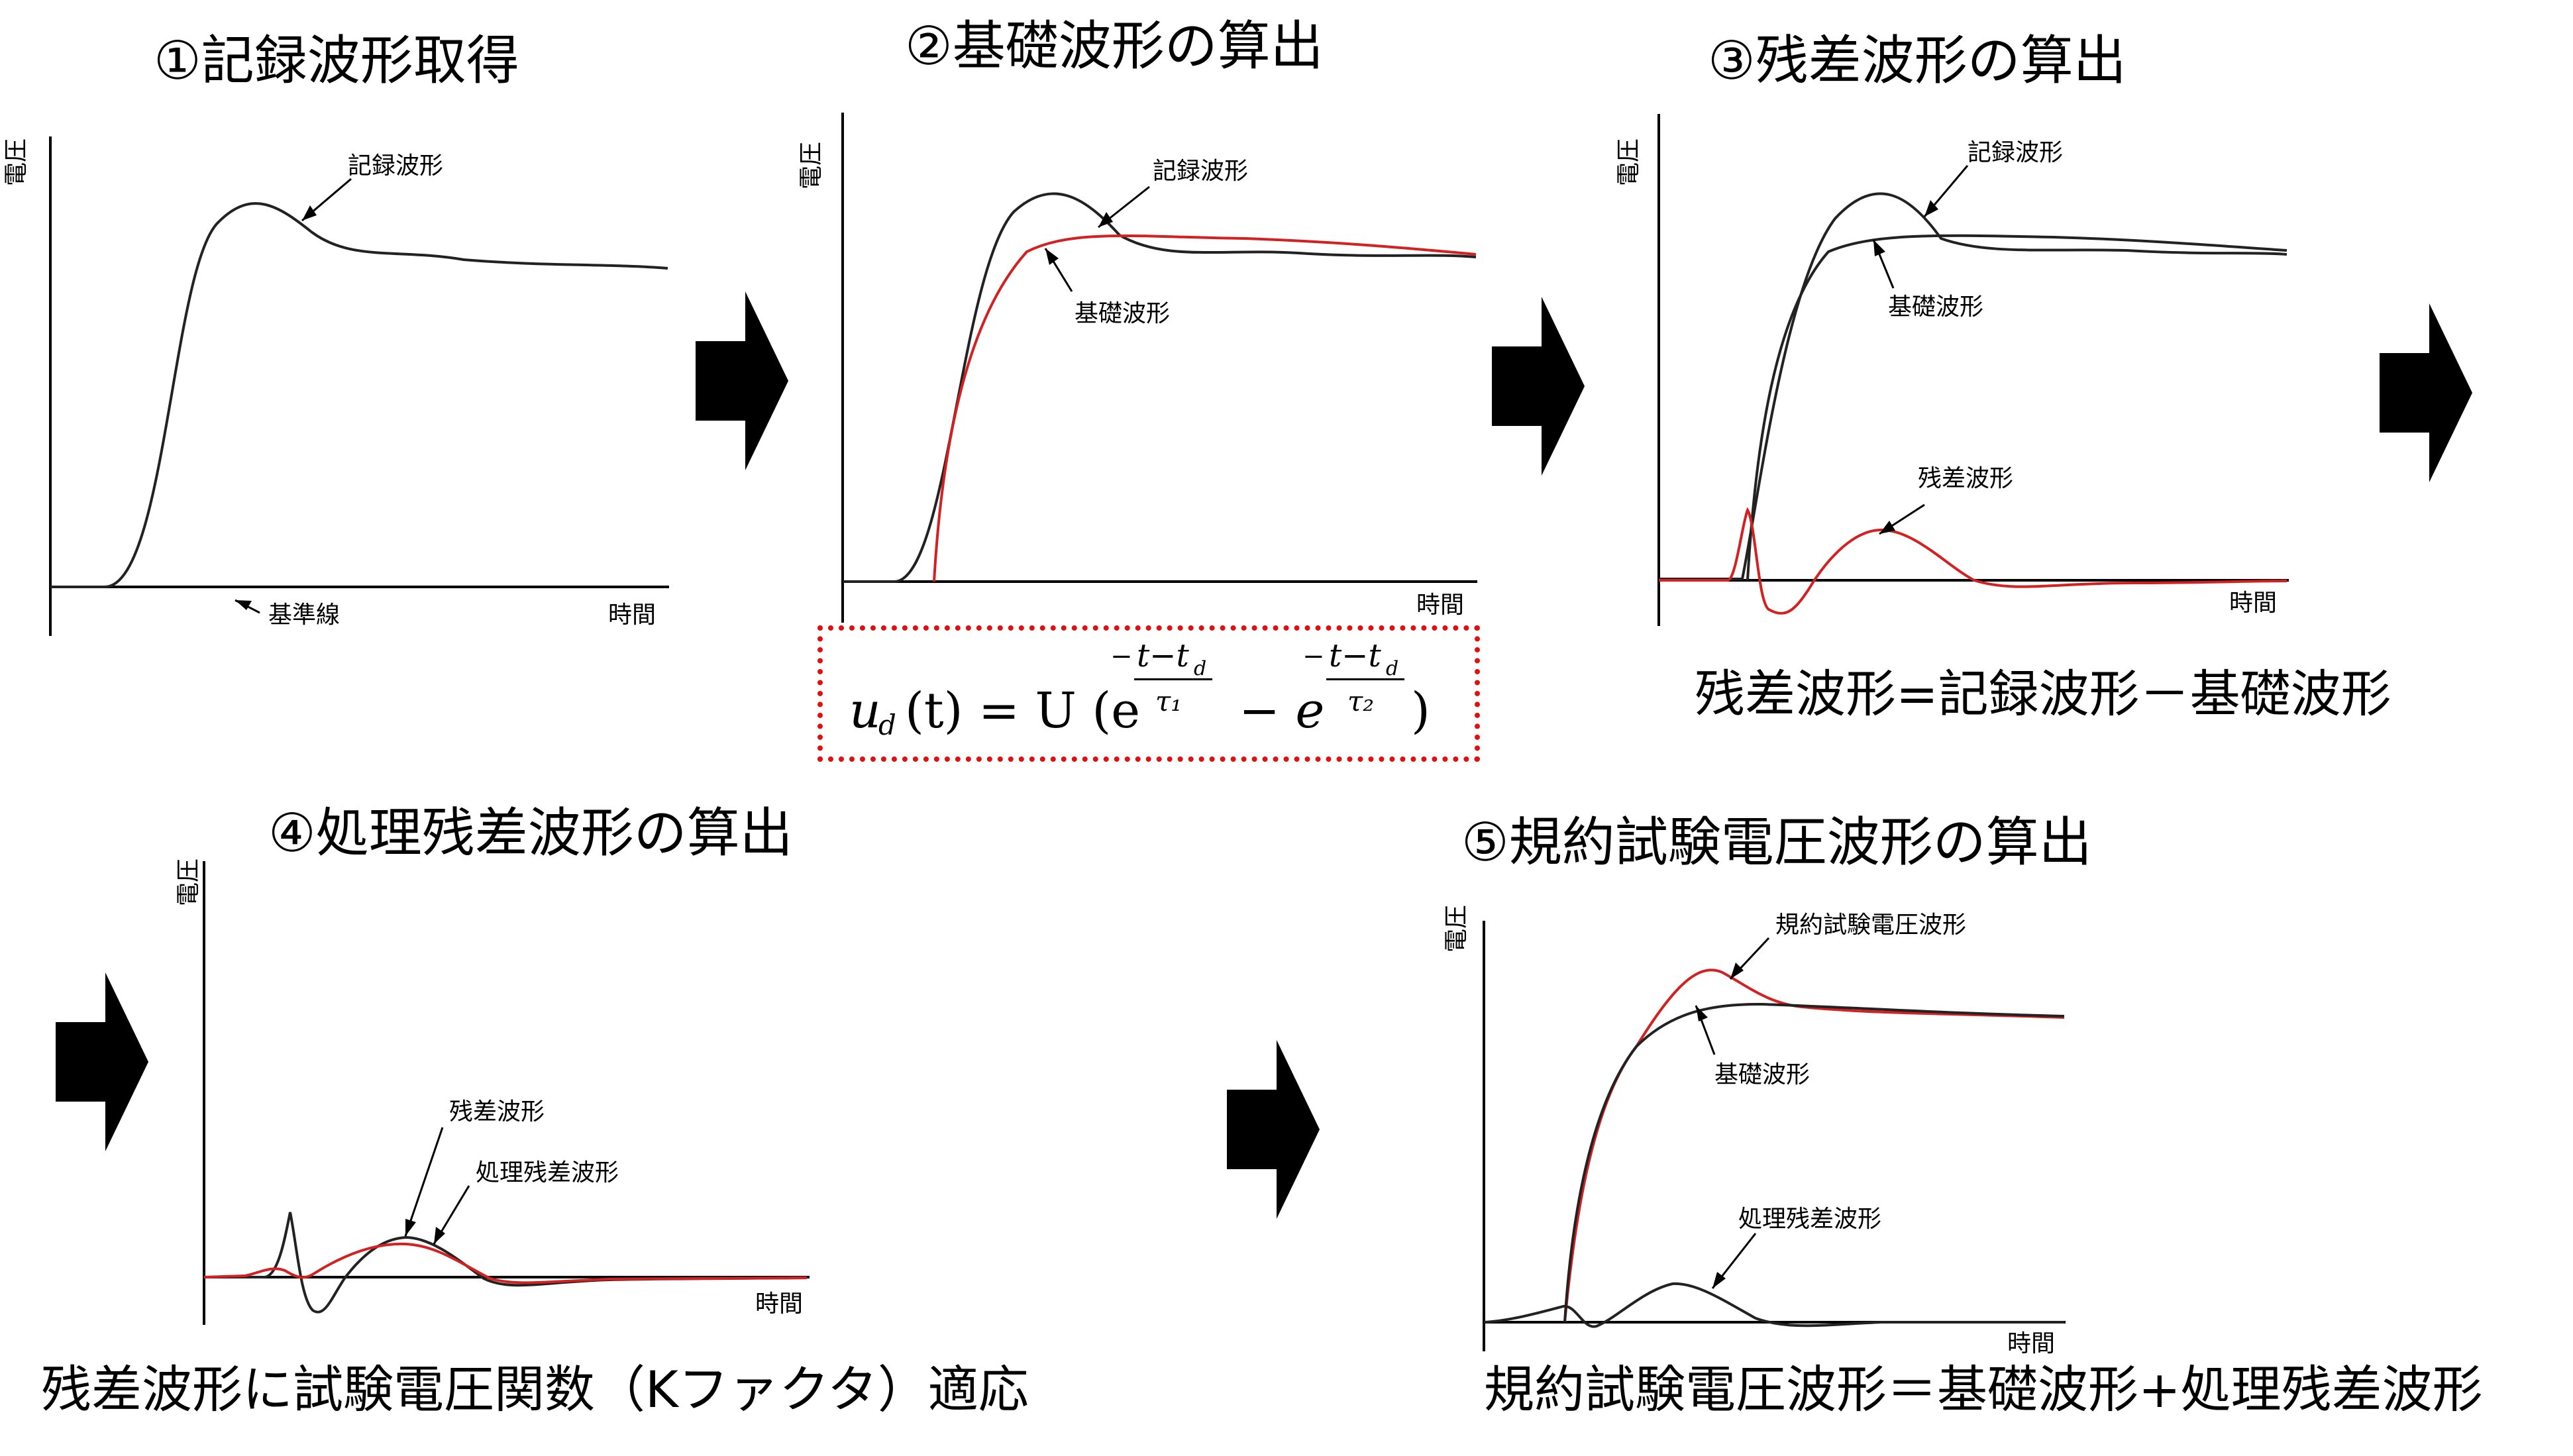 The height and width of the screenshot is (1456, 2573). Describe the element at coordinates (1114, 46) in the screenshot. I see `step2-title: ②基礎波形の算出` at that location.